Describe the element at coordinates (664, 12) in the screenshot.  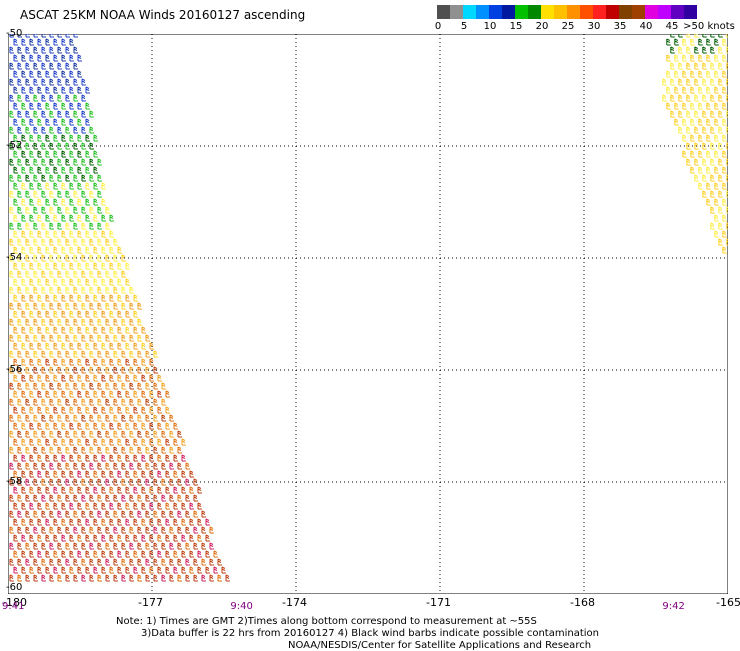
I see `colorbar-cell` at that location.